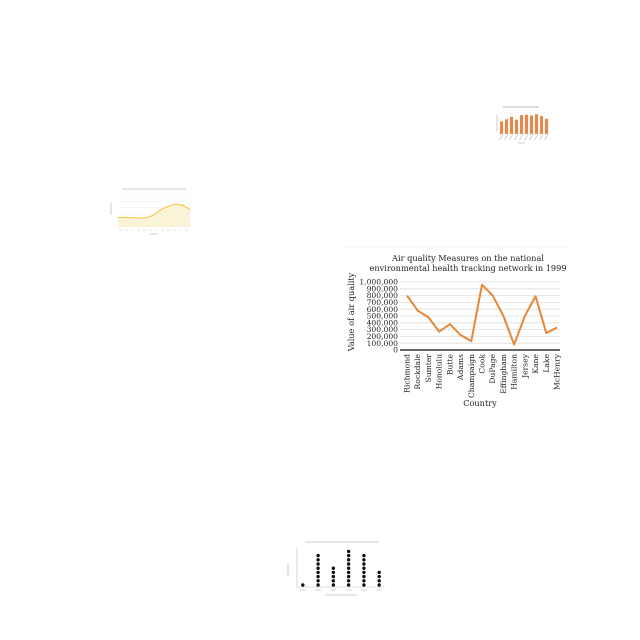 The width and height of the screenshot is (640, 640). I want to click on y-tick-label: 100,000, so click(383, 343).